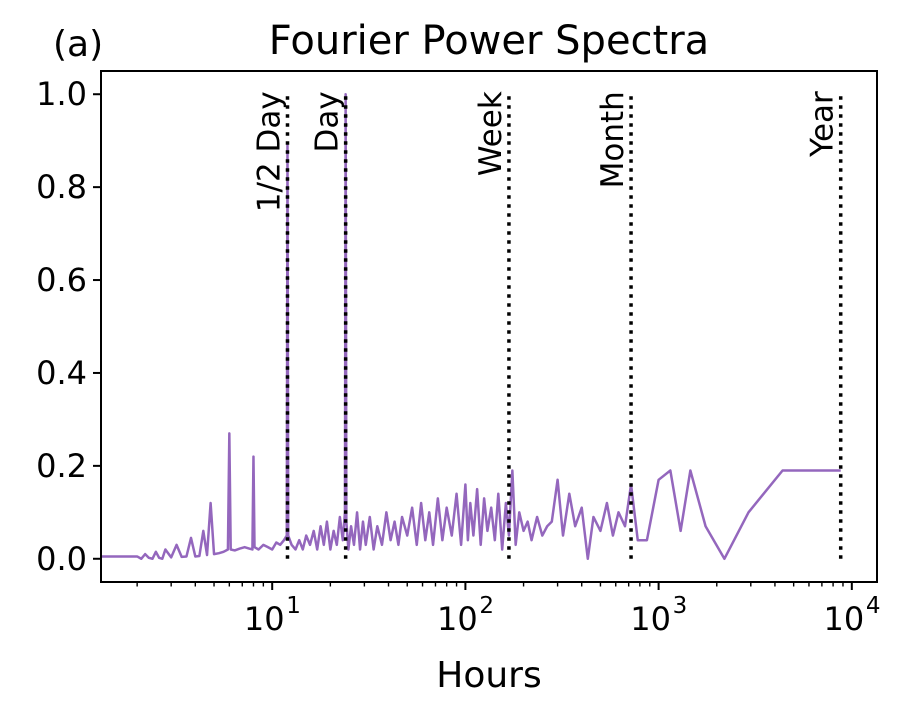 The width and height of the screenshot is (906, 717). I want to click on x-axis-label: Hours, so click(488, 675).